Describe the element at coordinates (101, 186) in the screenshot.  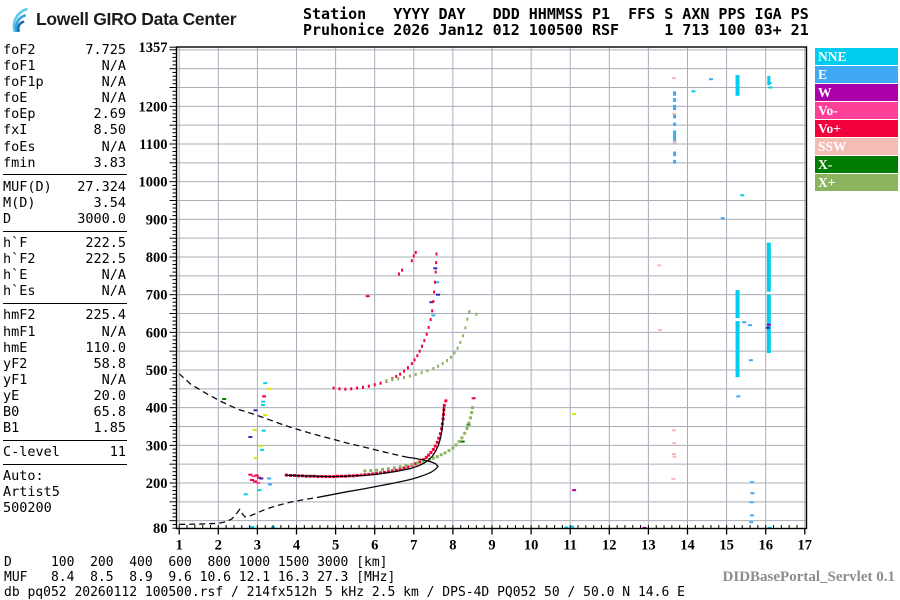
I see `param-value: 27.324` at that location.